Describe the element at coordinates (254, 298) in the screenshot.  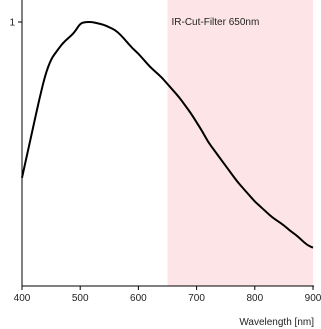
I see `x-tick-label: 800` at that location.